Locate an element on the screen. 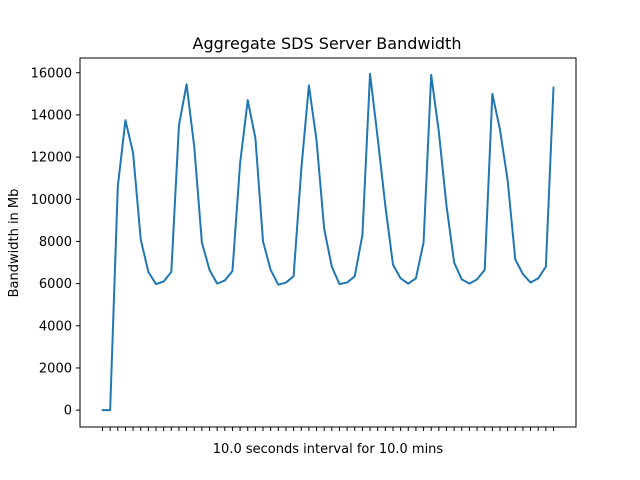  y-axis-ticks: 0 2000 4000 6000 8000 10000 12000 14000 16000 is located at coordinates (55, 242).